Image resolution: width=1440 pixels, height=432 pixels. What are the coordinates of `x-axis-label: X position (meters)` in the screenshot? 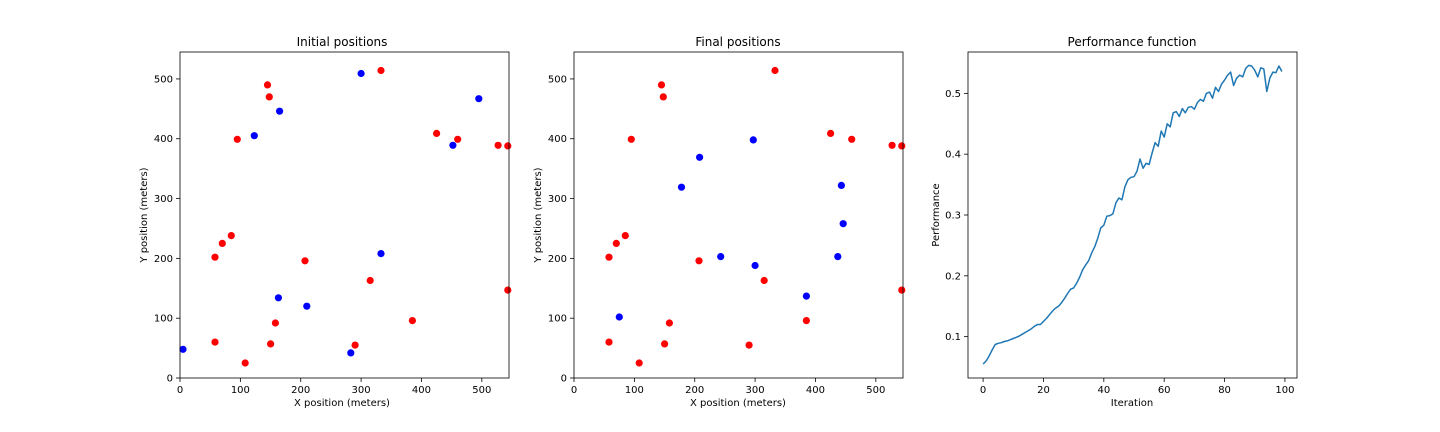 It's located at (342, 403).